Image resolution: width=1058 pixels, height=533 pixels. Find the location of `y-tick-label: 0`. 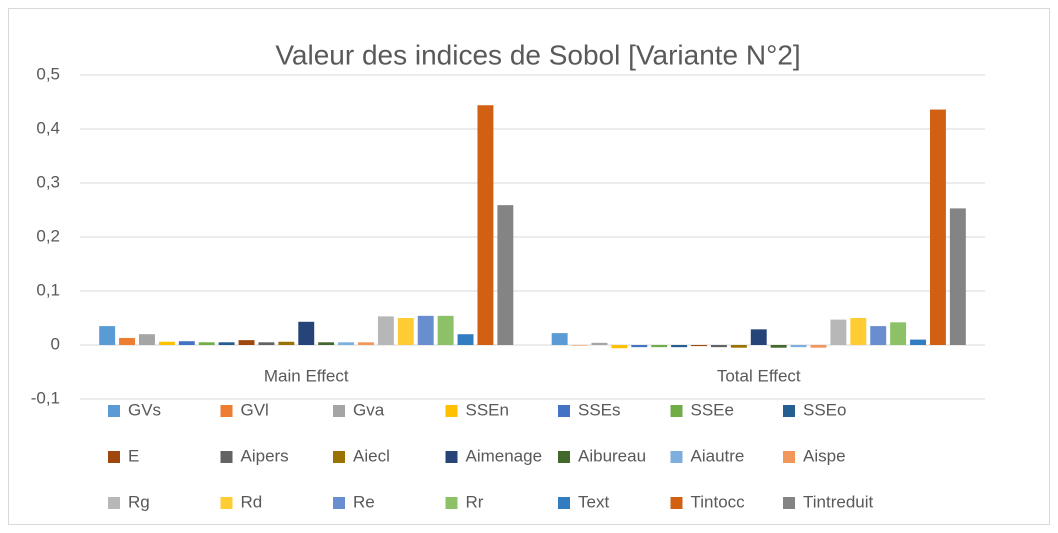

y-tick-label: 0 is located at coordinates (55, 343).